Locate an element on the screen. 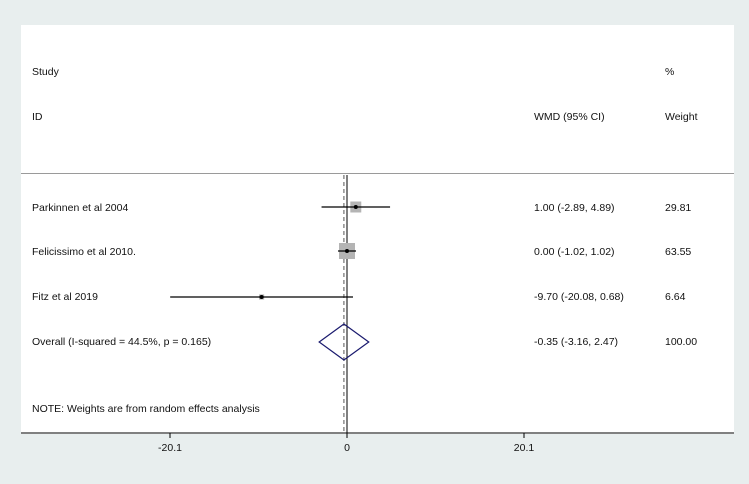  study-label-3: Fitz et al 2019 is located at coordinates (65, 297).